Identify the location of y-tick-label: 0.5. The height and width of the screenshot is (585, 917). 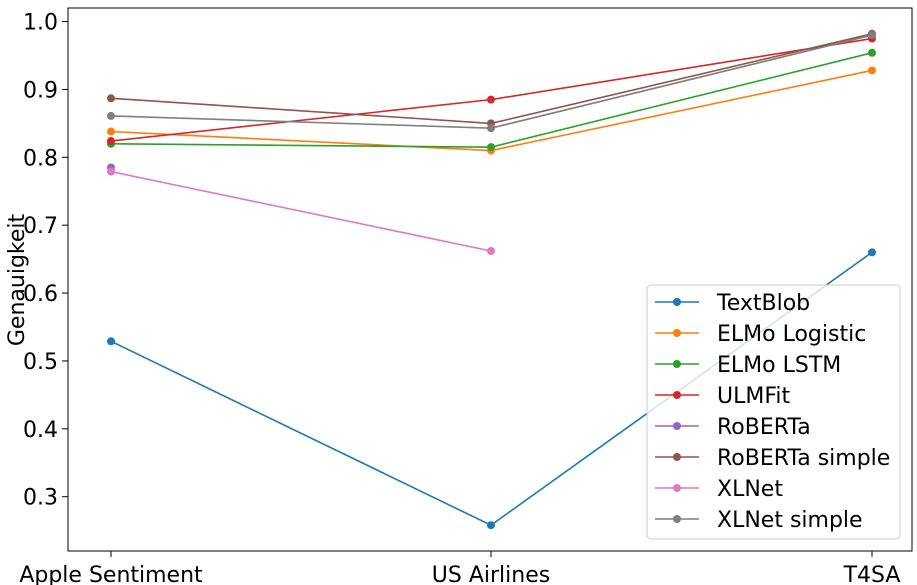
(40, 362).